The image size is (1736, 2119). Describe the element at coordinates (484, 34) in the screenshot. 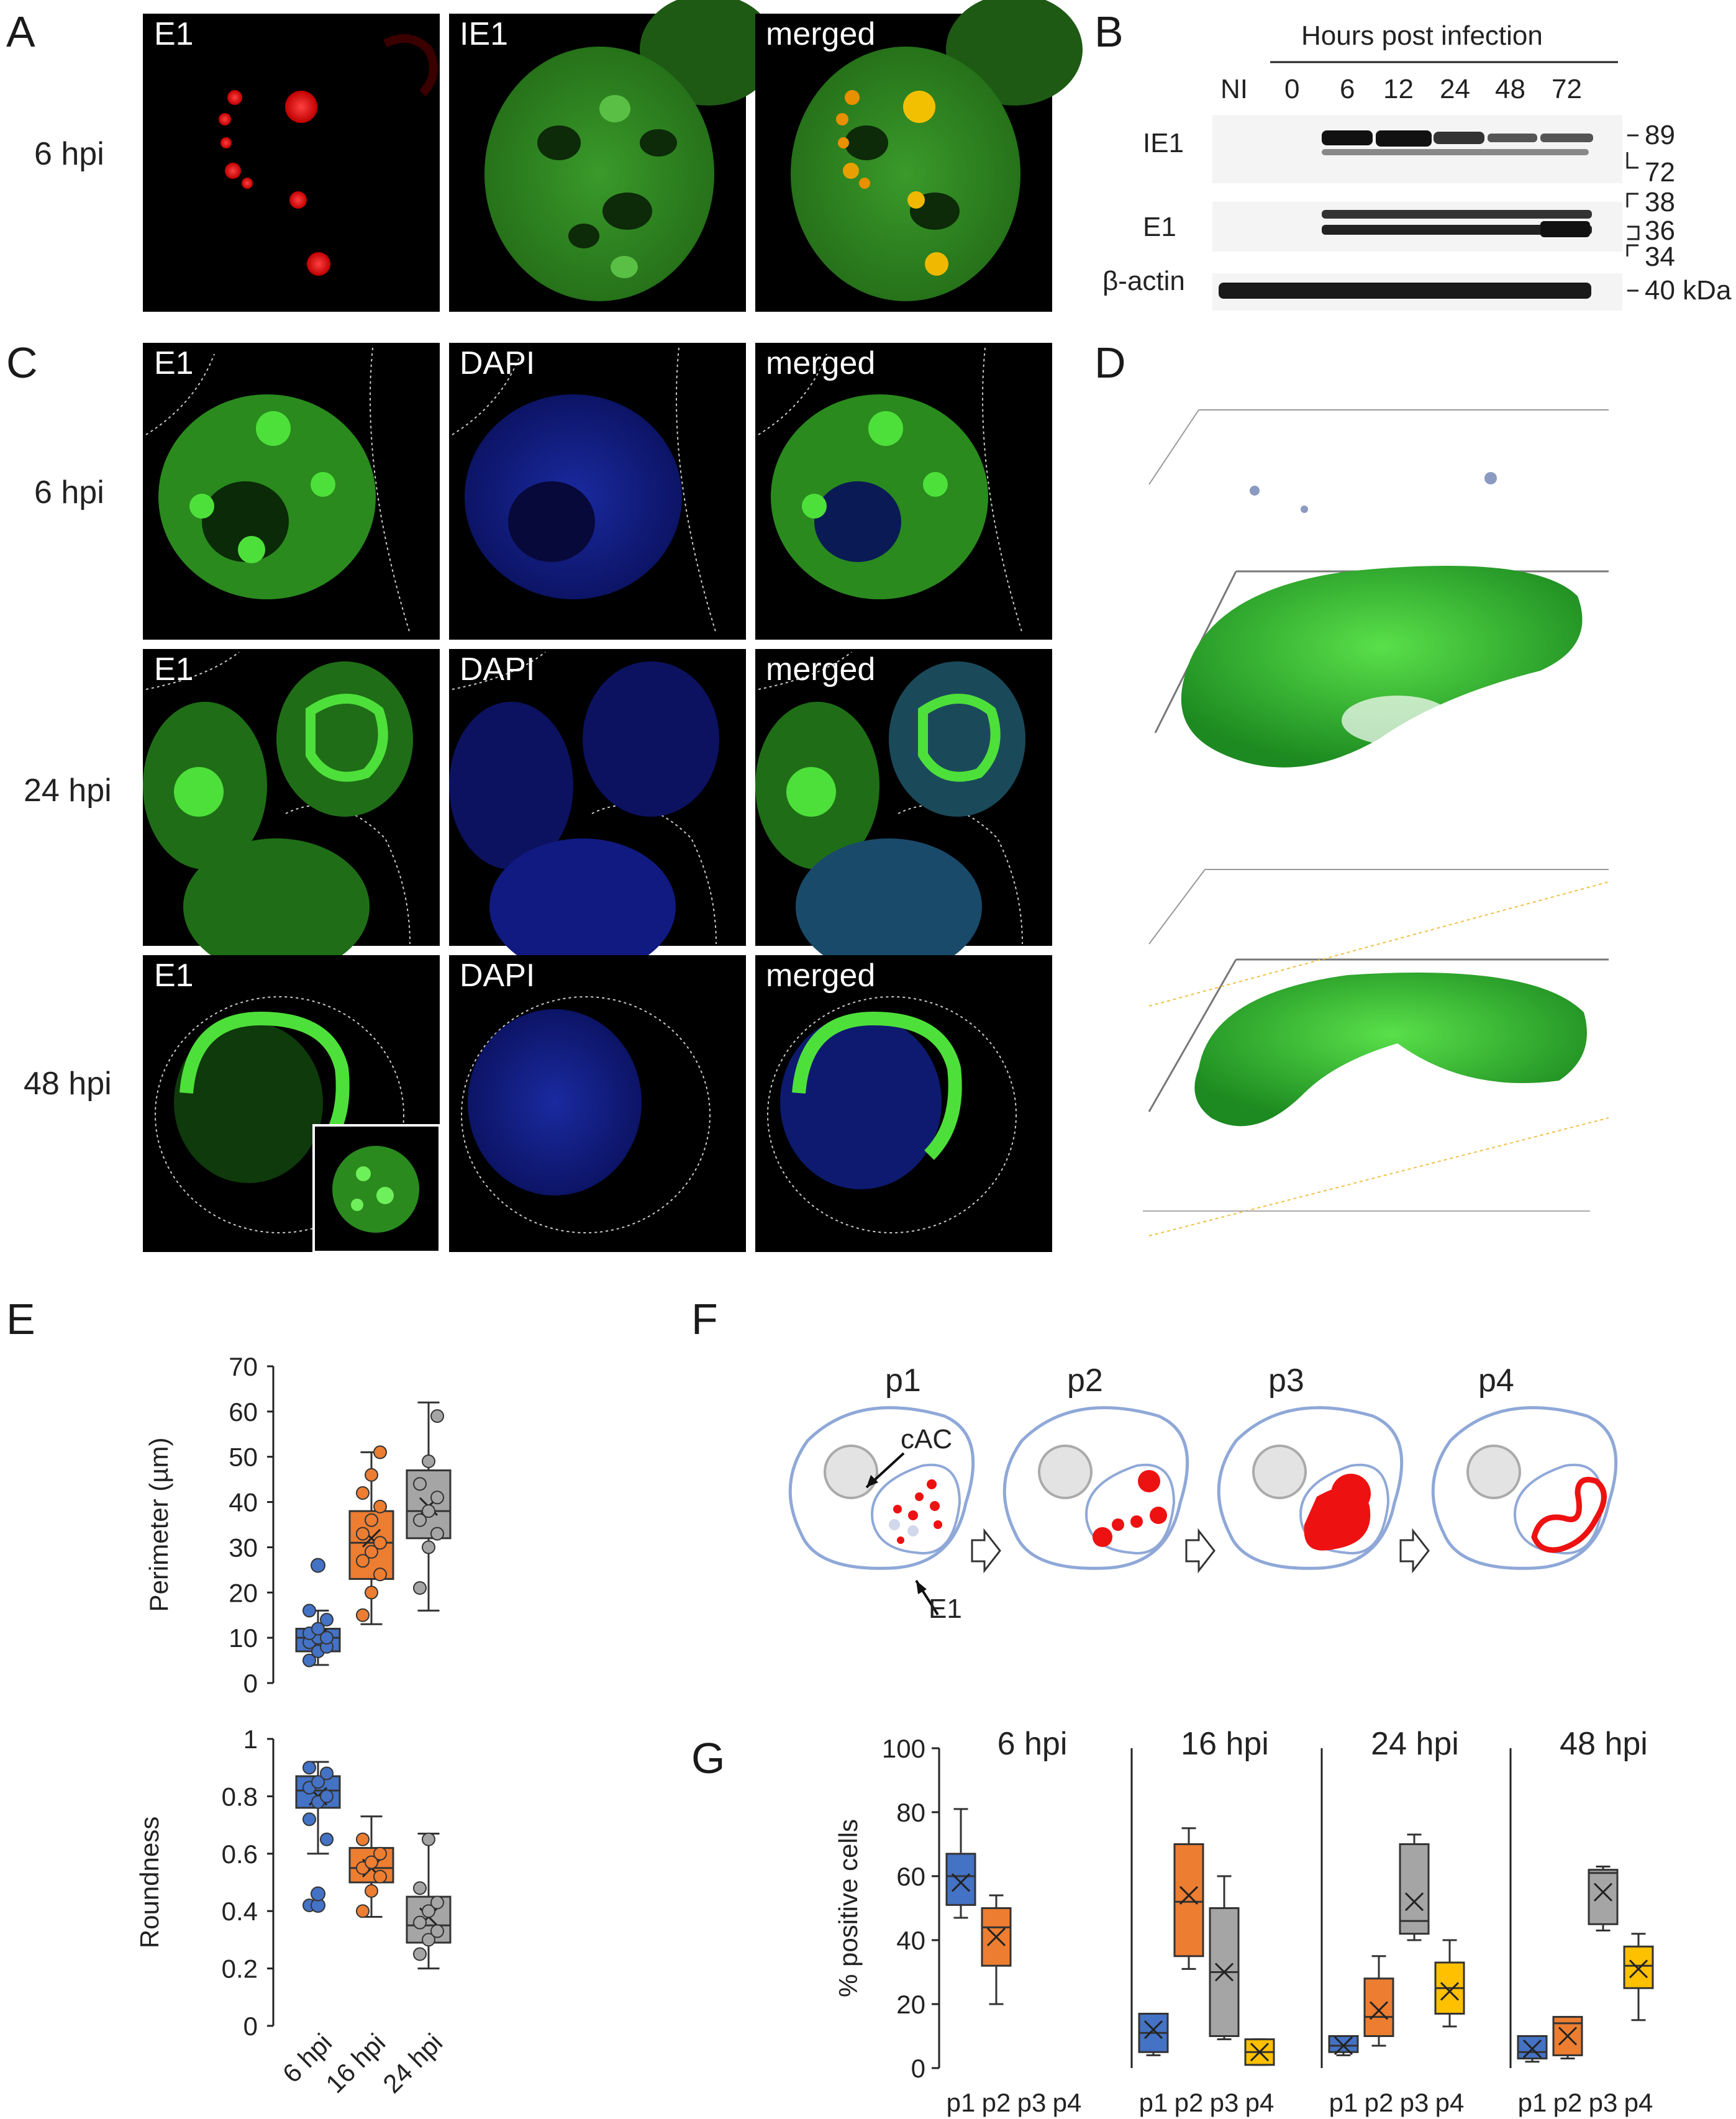

I see `image-title: IE1` at that location.